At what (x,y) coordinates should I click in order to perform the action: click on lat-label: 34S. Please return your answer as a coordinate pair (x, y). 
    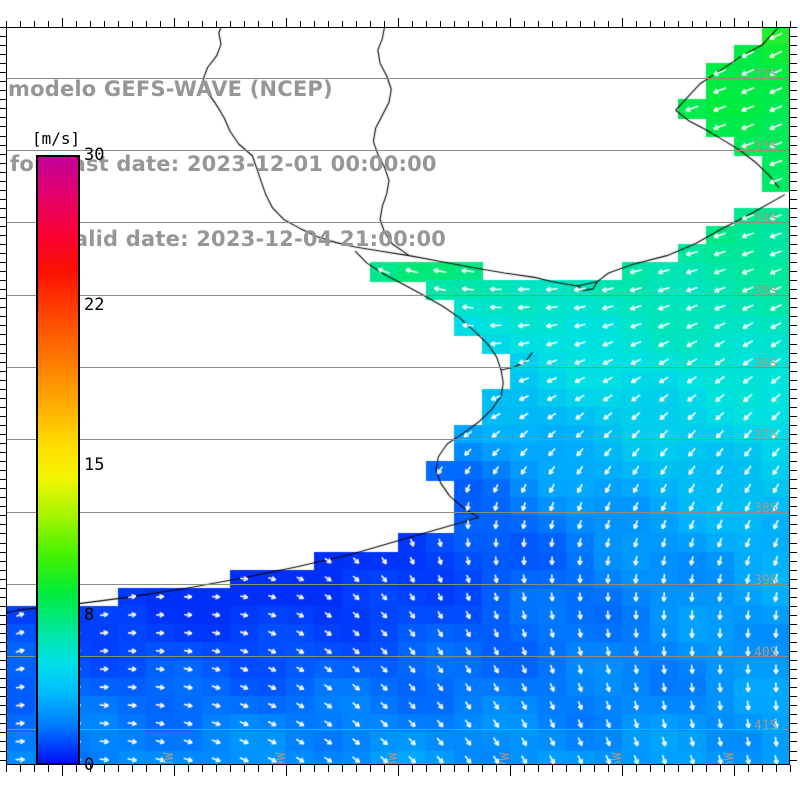
    Looking at the image, I should click on (766, 219).